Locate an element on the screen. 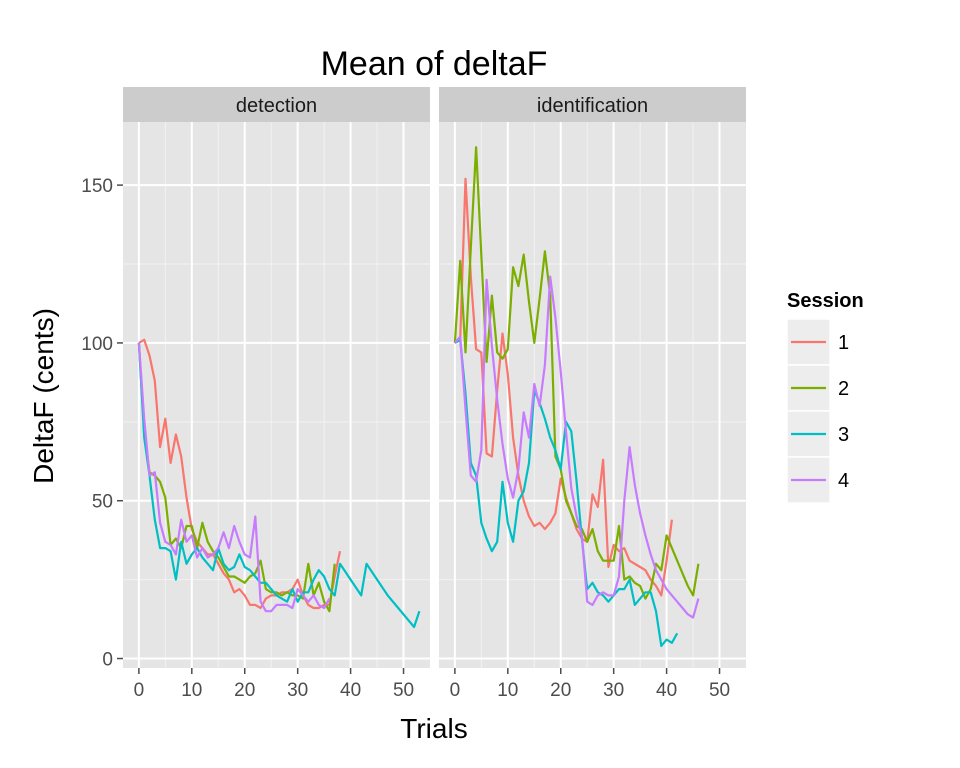  legend: Session 1 2 3 4 is located at coordinates (825, 397).